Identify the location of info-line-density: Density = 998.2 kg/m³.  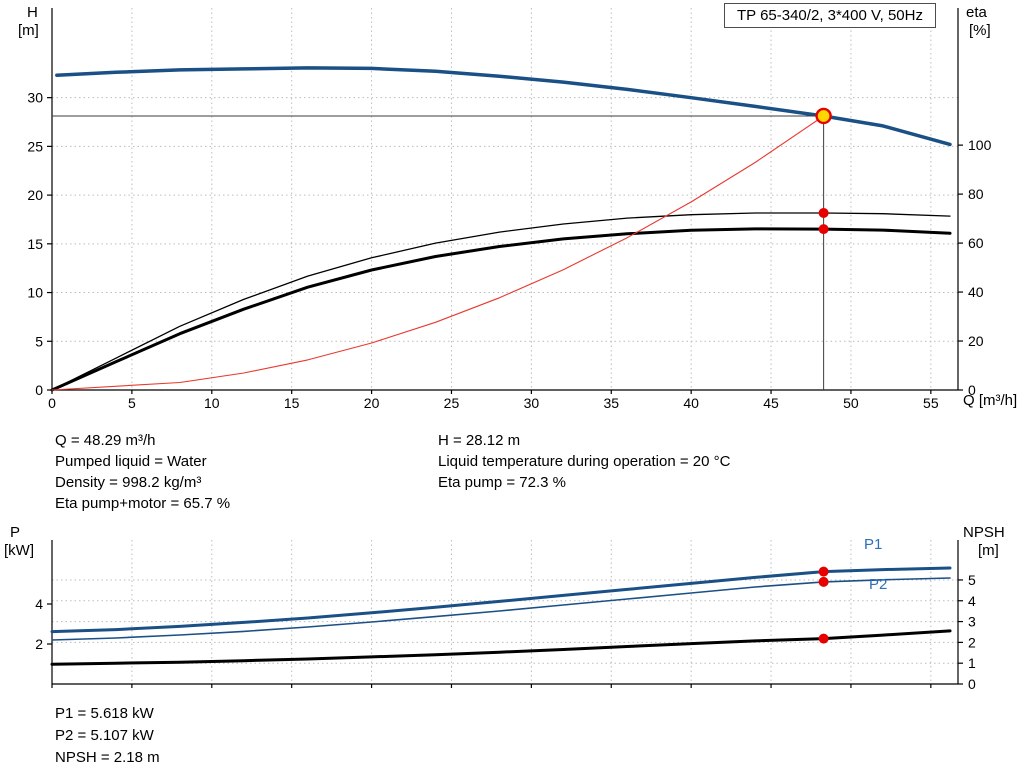
(128, 482).